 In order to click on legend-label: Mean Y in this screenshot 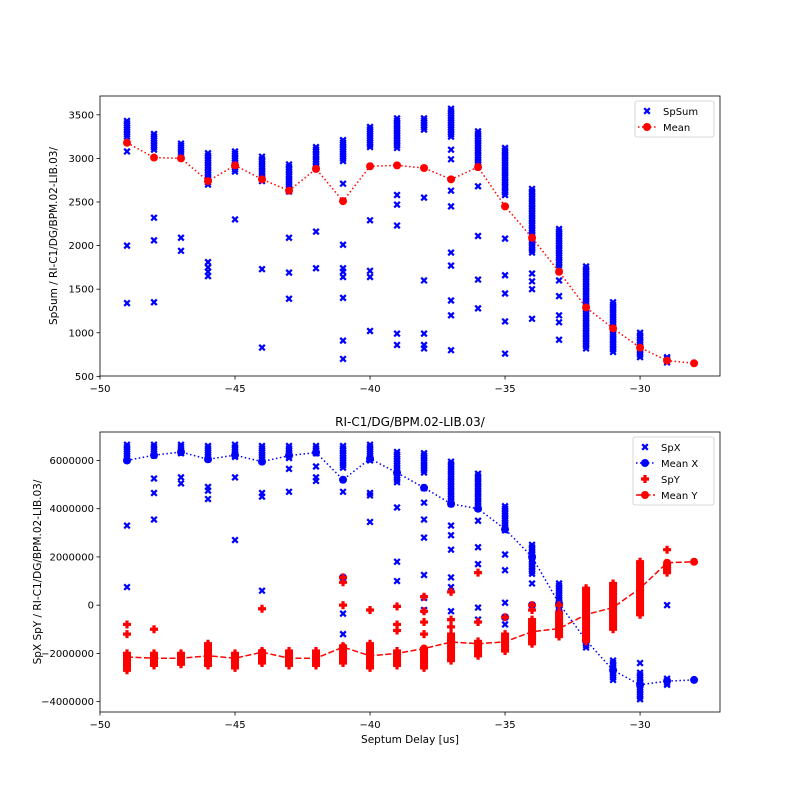, I will do `click(679, 496)`.